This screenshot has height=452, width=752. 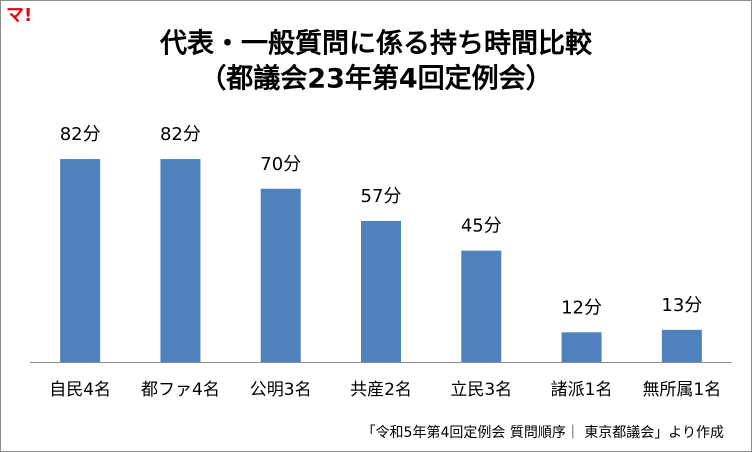 I want to click on value-label: 70分, so click(x=280, y=164).